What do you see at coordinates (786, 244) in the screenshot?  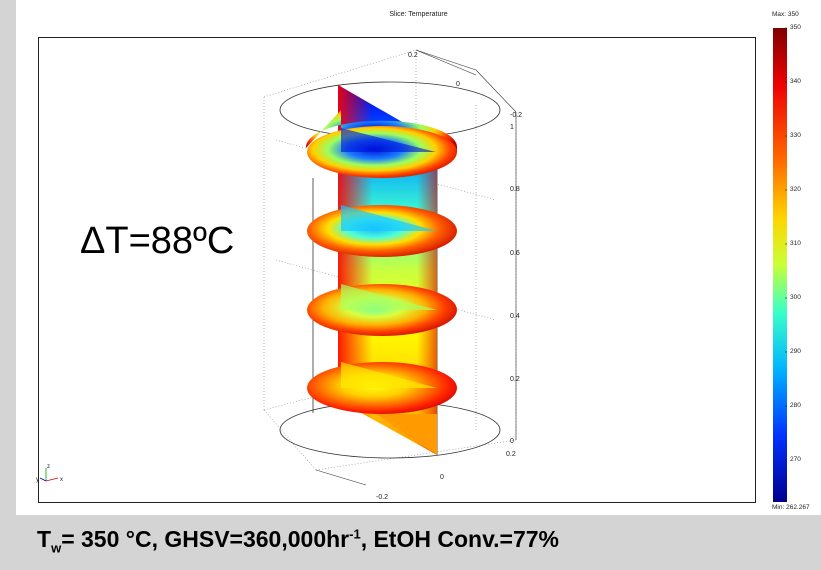 I see `colorbar-ticks` at bounding box center [786, 244].